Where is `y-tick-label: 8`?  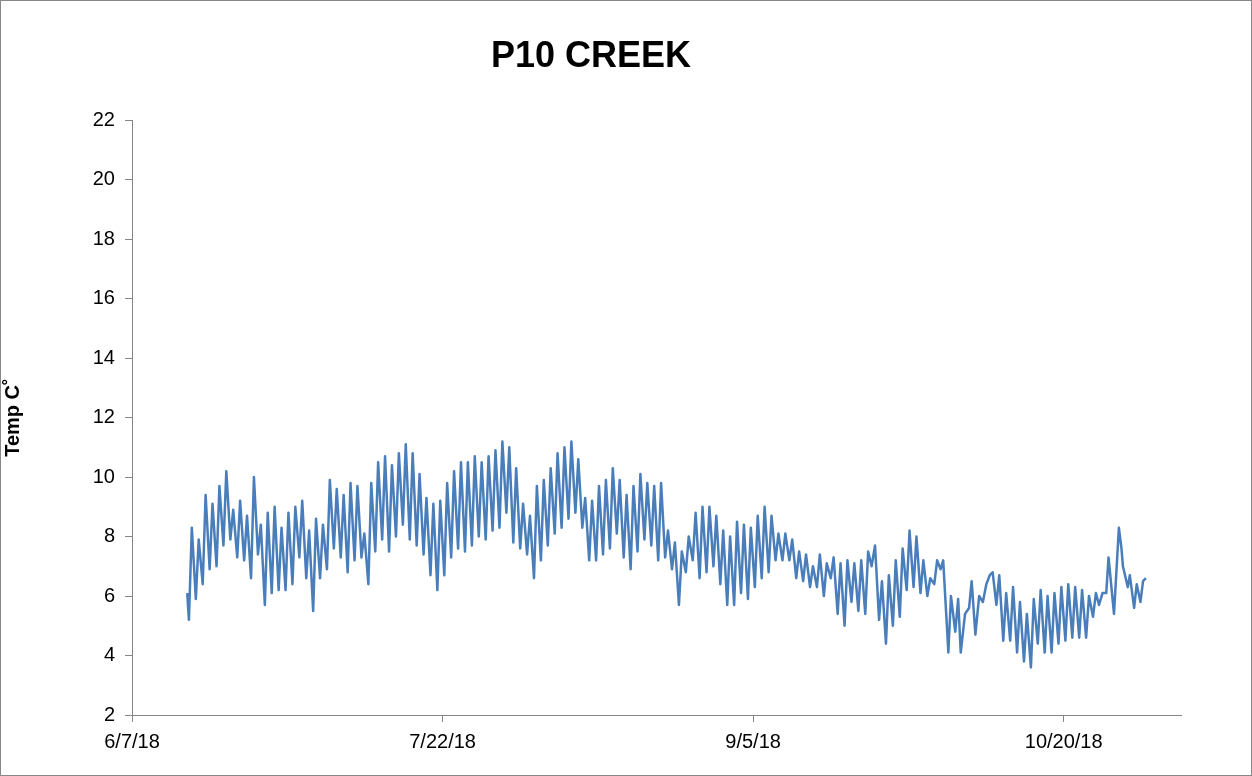
y-tick-label: 8 is located at coordinates (109, 535).